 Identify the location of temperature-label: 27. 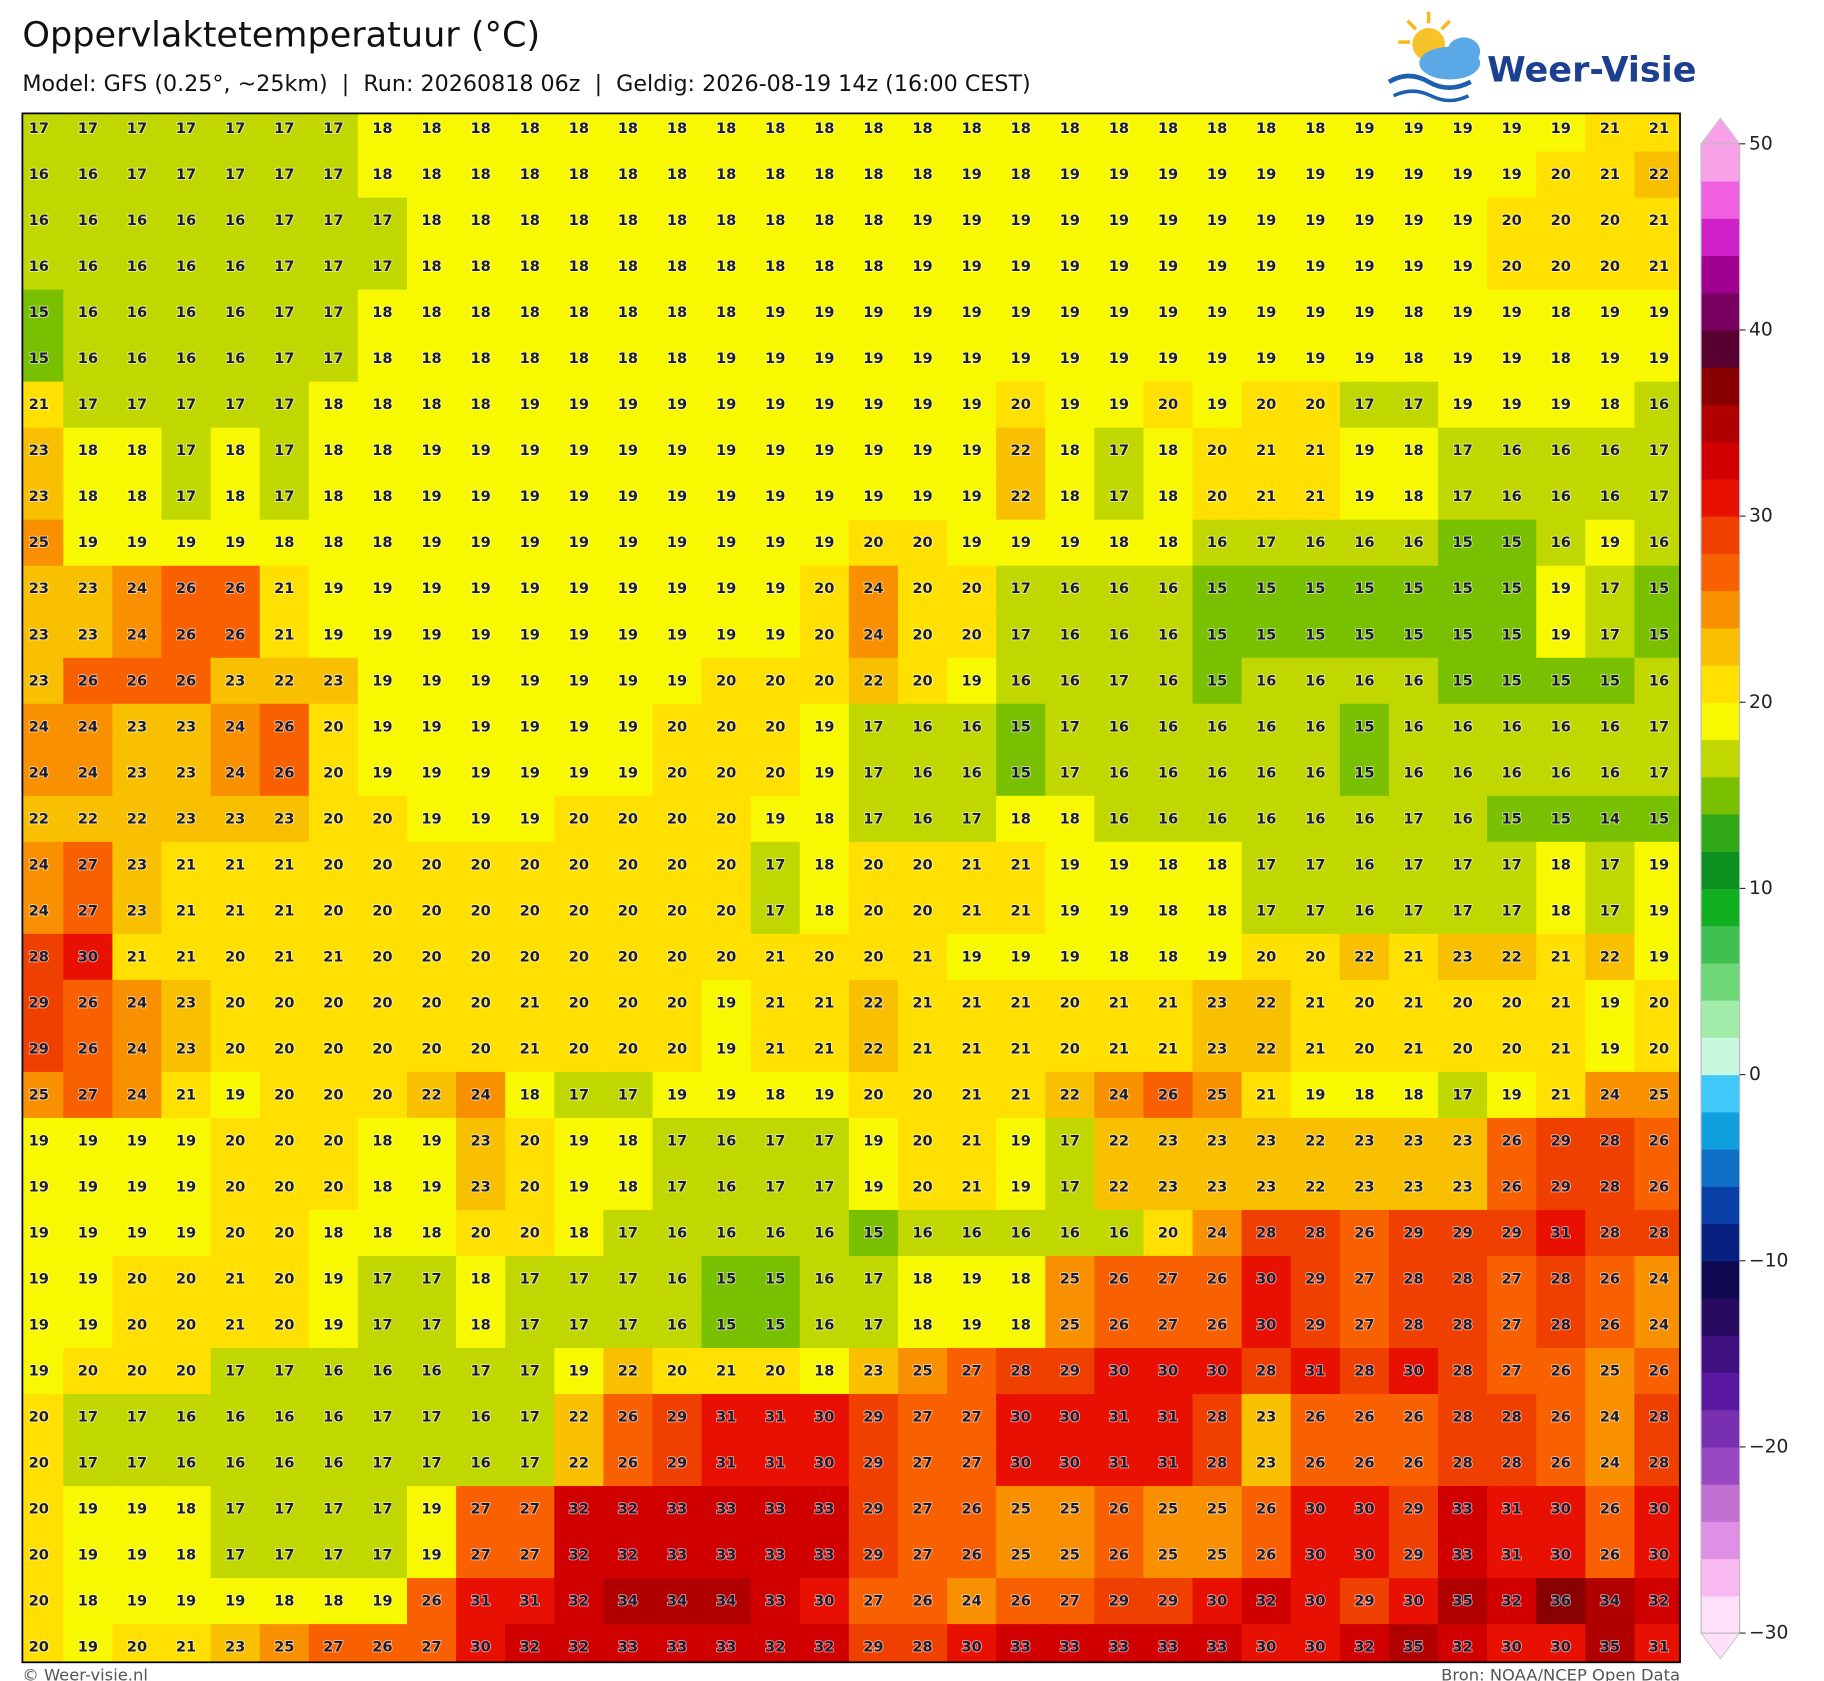
(88, 1094).